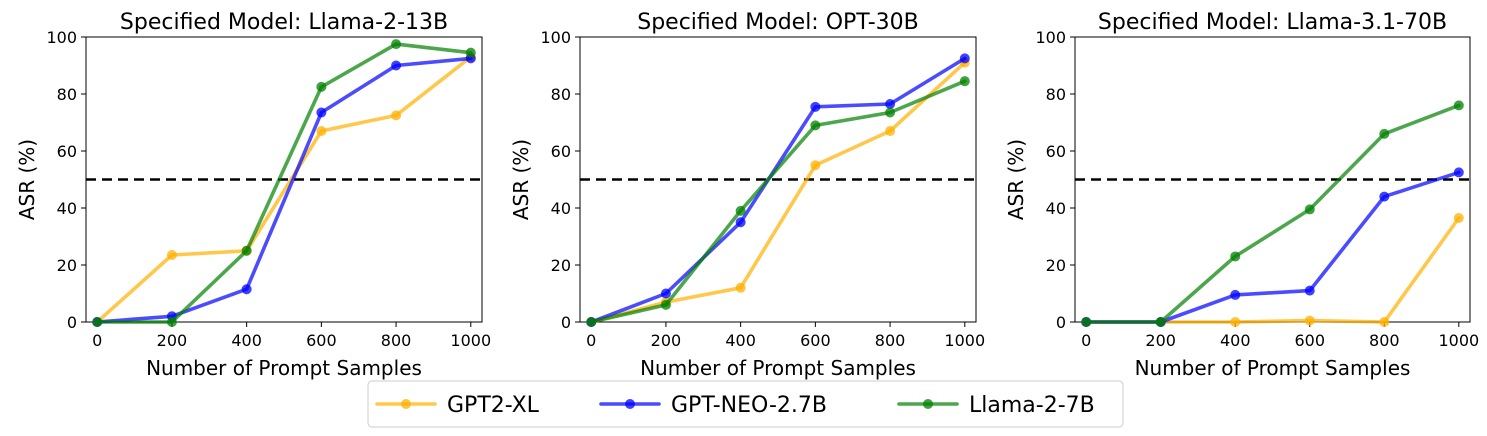 The width and height of the screenshot is (1487, 436). I want to click on chart-title: Specified Model: OPT-30B, so click(778, 22).